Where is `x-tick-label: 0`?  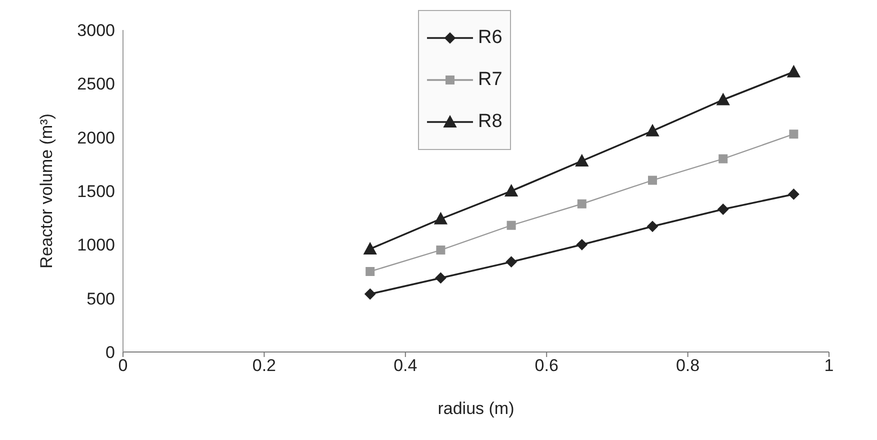 x-tick-label: 0 is located at coordinates (123, 366).